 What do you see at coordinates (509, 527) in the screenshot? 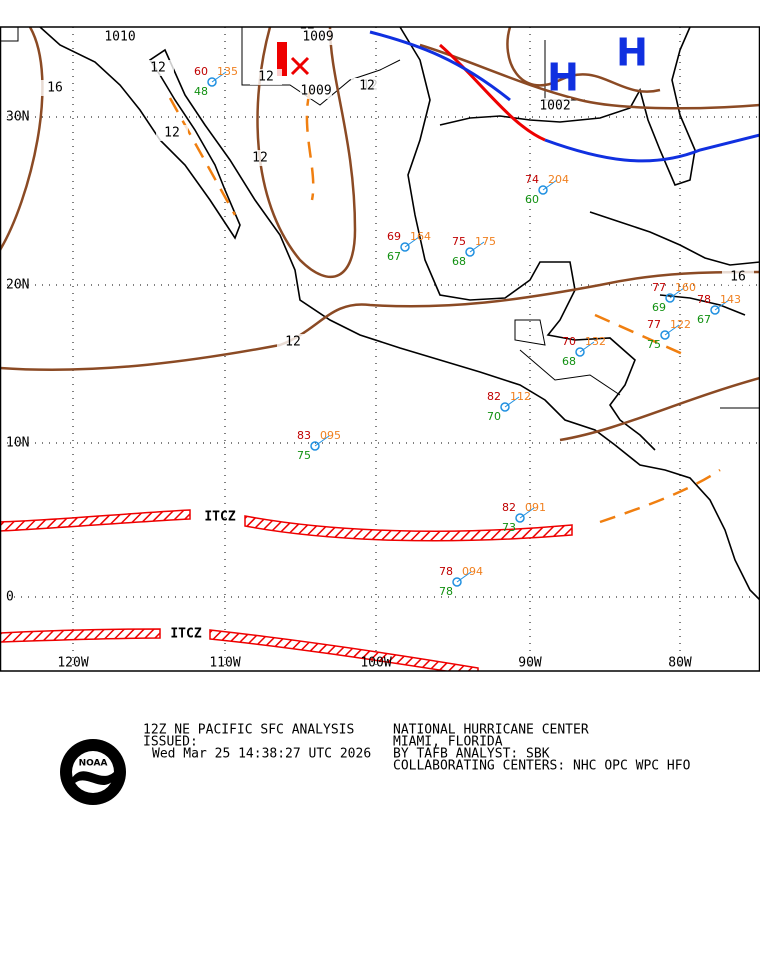
I see `dewpoint: 73` at bounding box center [509, 527].